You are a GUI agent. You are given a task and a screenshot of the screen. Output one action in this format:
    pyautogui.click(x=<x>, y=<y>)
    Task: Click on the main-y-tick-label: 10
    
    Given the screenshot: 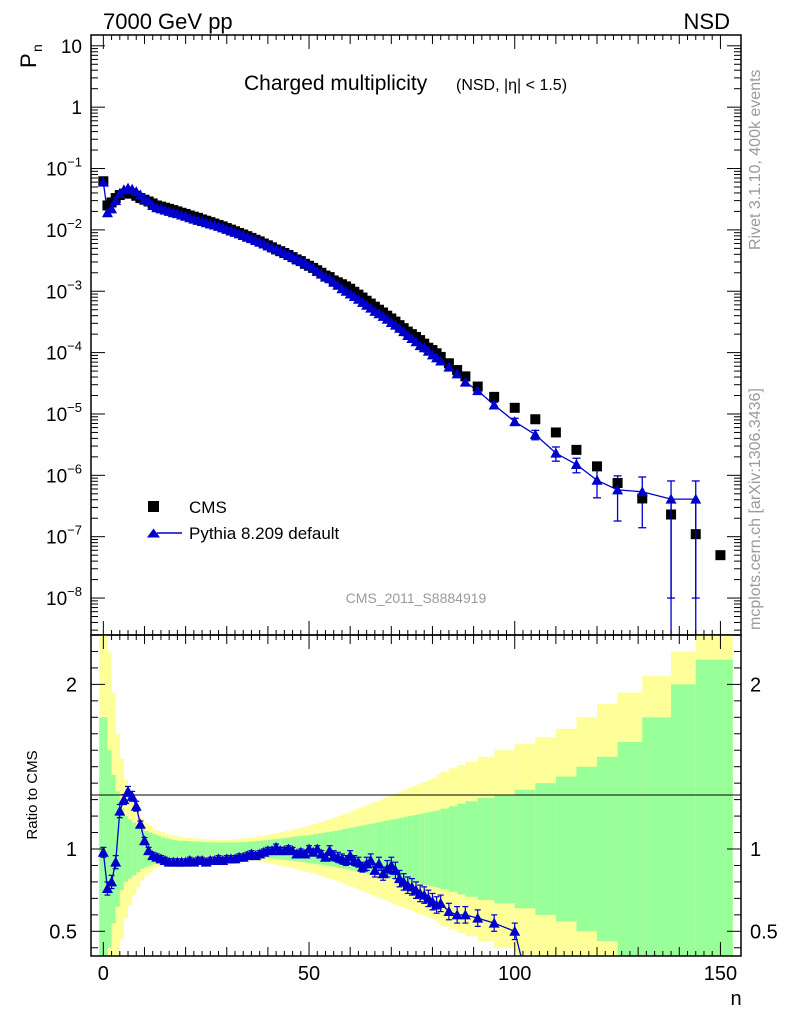 What is the action you would take?
    pyautogui.click(x=71, y=47)
    